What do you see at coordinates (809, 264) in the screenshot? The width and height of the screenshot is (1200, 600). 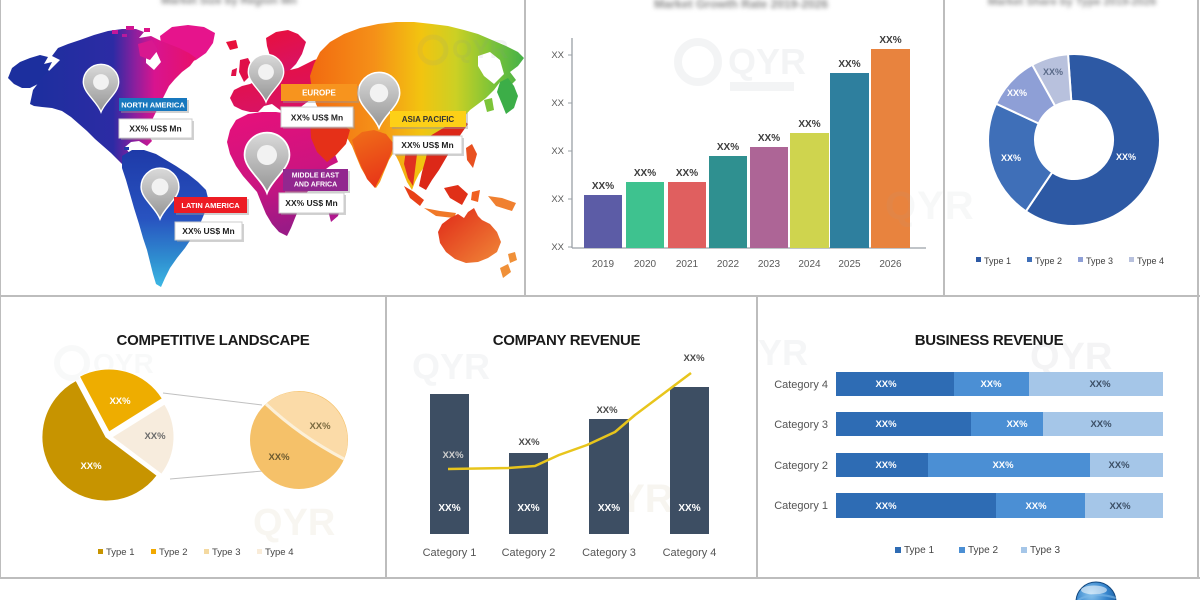 I see `svg-text: 2024` at bounding box center [809, 264].